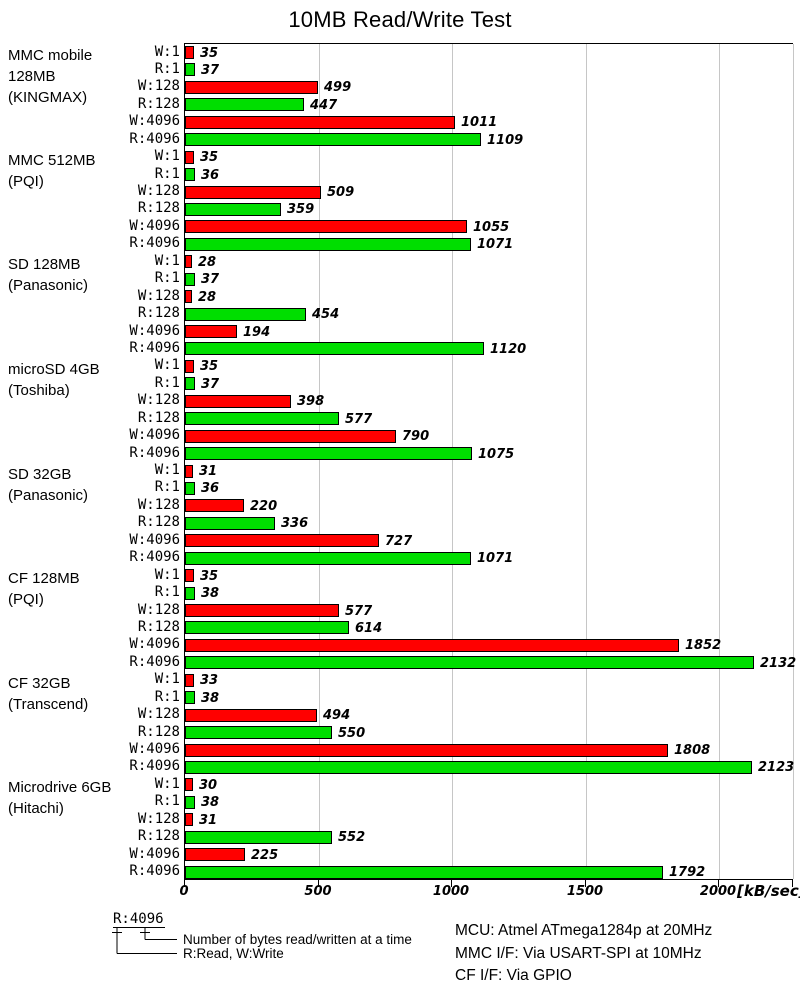 The width and height of the screenshot is (800, 1003). Describe the element at coordinates (578, 953) in the screenshot. I see `mmc-if-info-line: MMC I/F: Via USART-SPI at 10MHz` at that location.